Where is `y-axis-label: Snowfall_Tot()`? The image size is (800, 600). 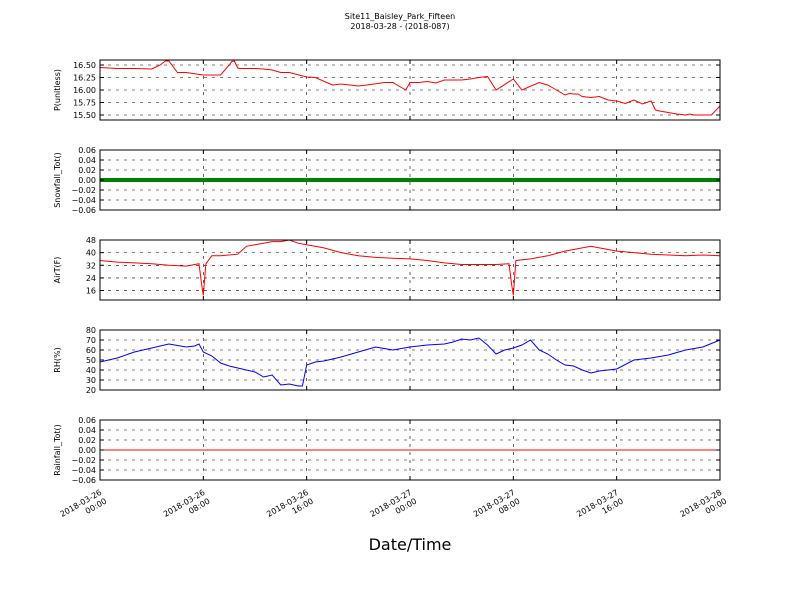 y-axis-label: Snowfall_Tot() is located at coordinates (57, 180).